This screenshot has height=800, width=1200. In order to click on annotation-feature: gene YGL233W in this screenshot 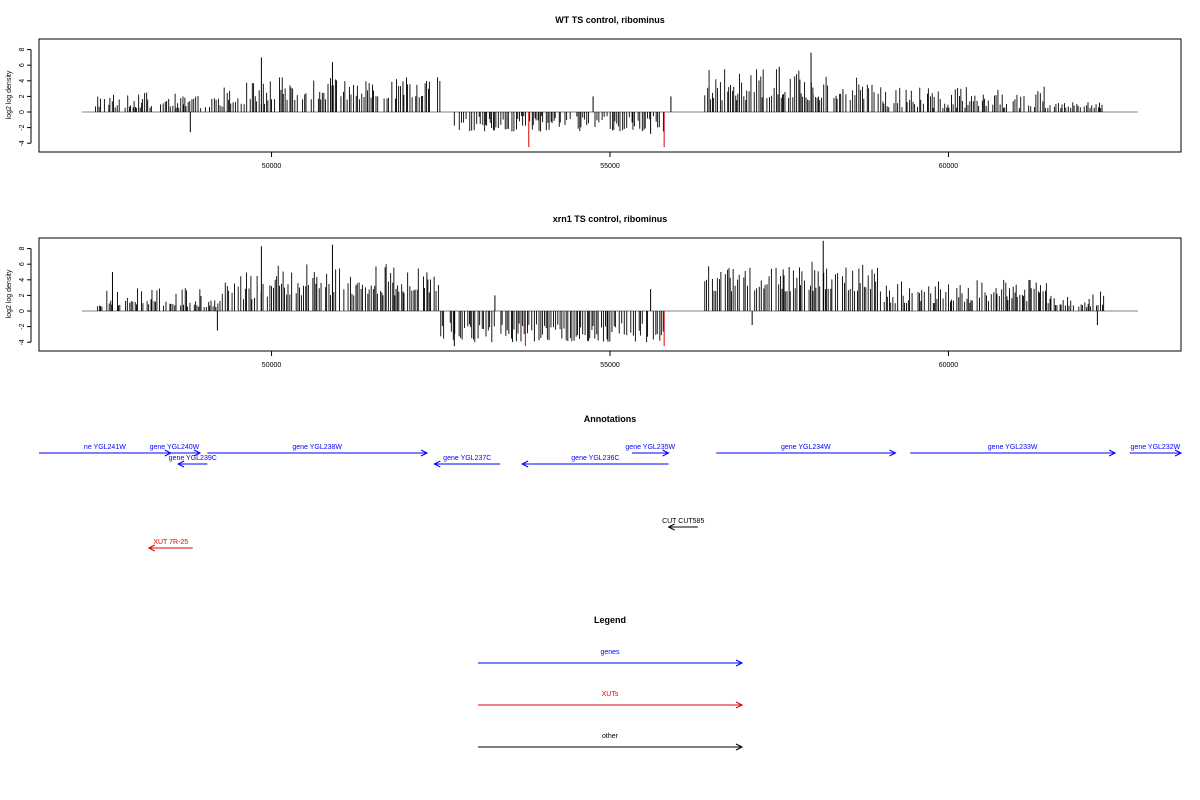, I will do `click(1013, 450)`.